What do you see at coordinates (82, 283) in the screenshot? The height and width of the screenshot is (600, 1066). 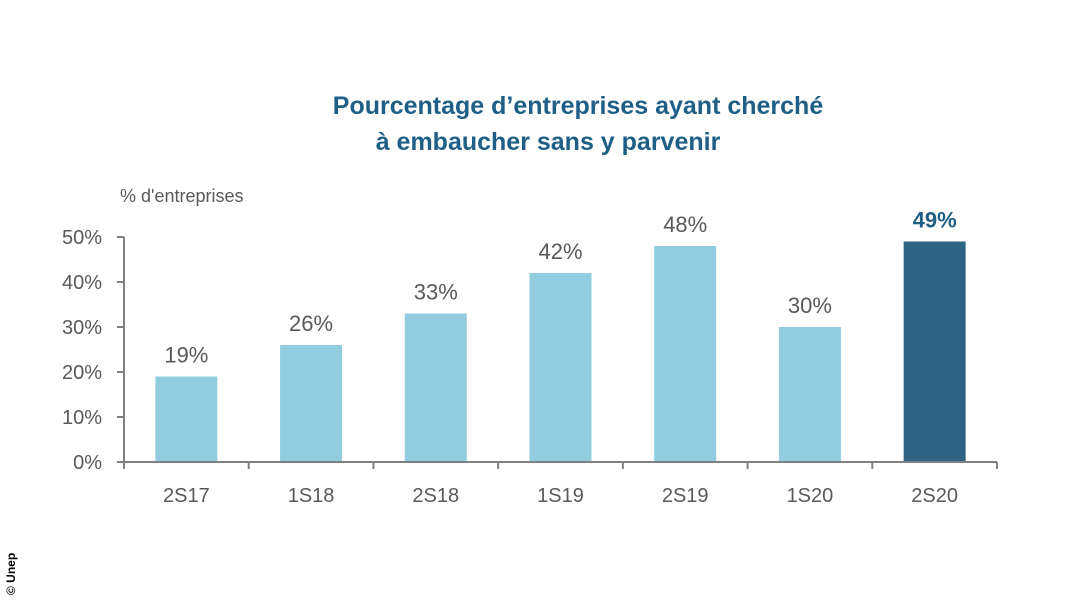 I see `y-tick-label: 40%` at bounding box center [82, 283].